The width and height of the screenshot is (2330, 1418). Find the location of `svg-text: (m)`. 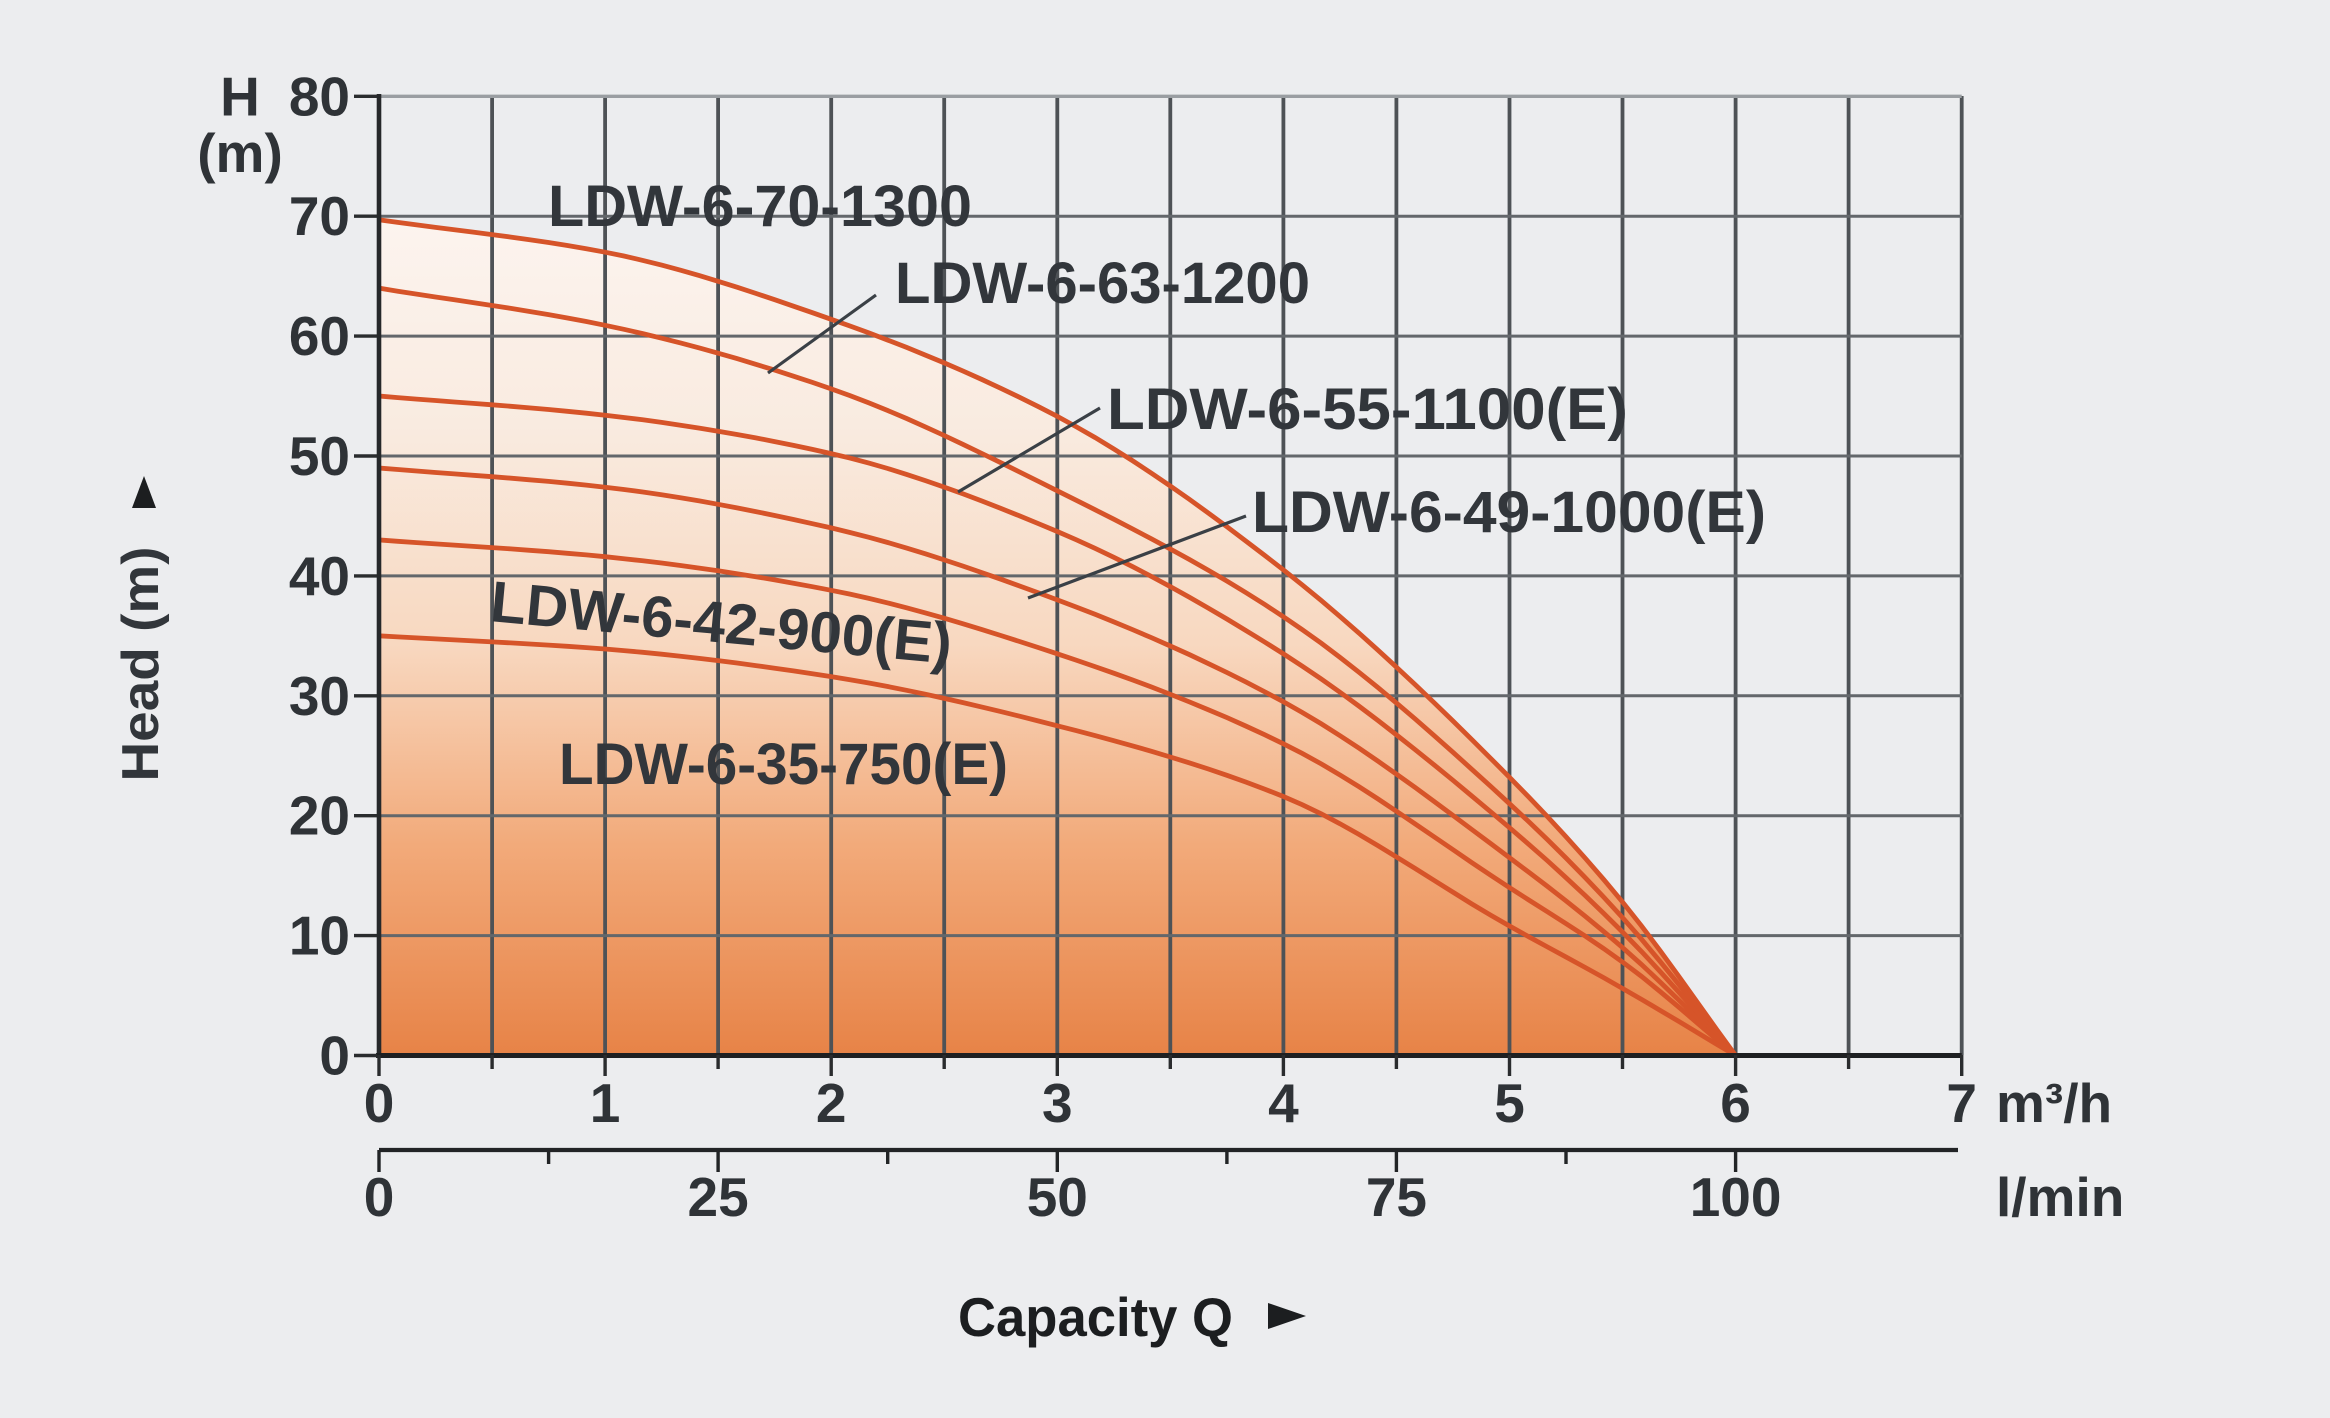

svg-text: (m) is located at coordinates (240, 153).